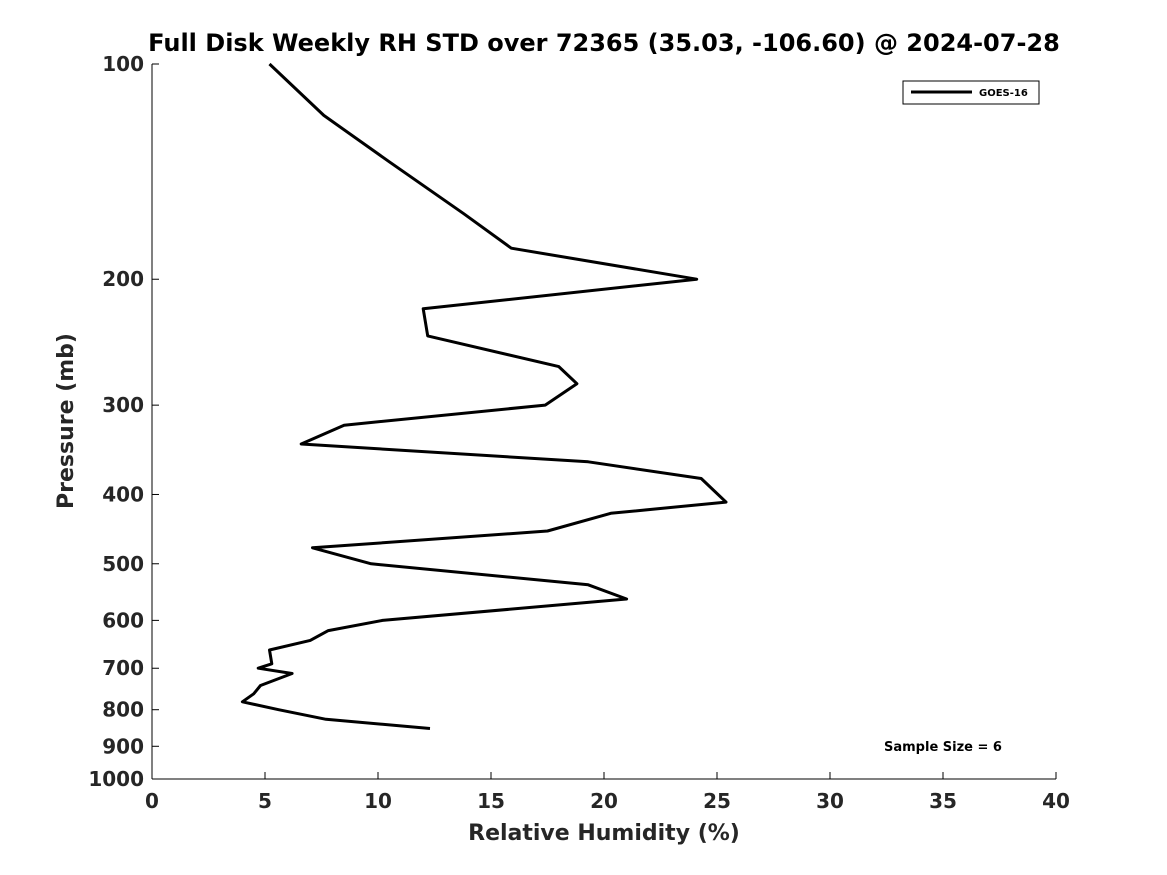 The image size is (1167, 875). Describe the element at coordinates (123, 710) in the screenshot. I see `y-tick-label: 800` at that location.